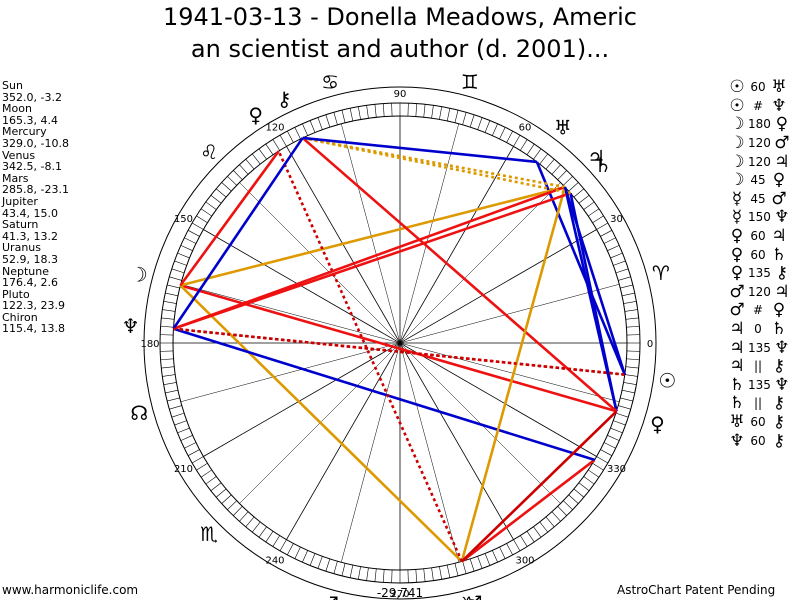 Image resolution: width=800 pixels, height=600 pixels. Describe the element at coordinates (17, 109) in the screenshot. I see `planet-name-moon: Moon` at that location.